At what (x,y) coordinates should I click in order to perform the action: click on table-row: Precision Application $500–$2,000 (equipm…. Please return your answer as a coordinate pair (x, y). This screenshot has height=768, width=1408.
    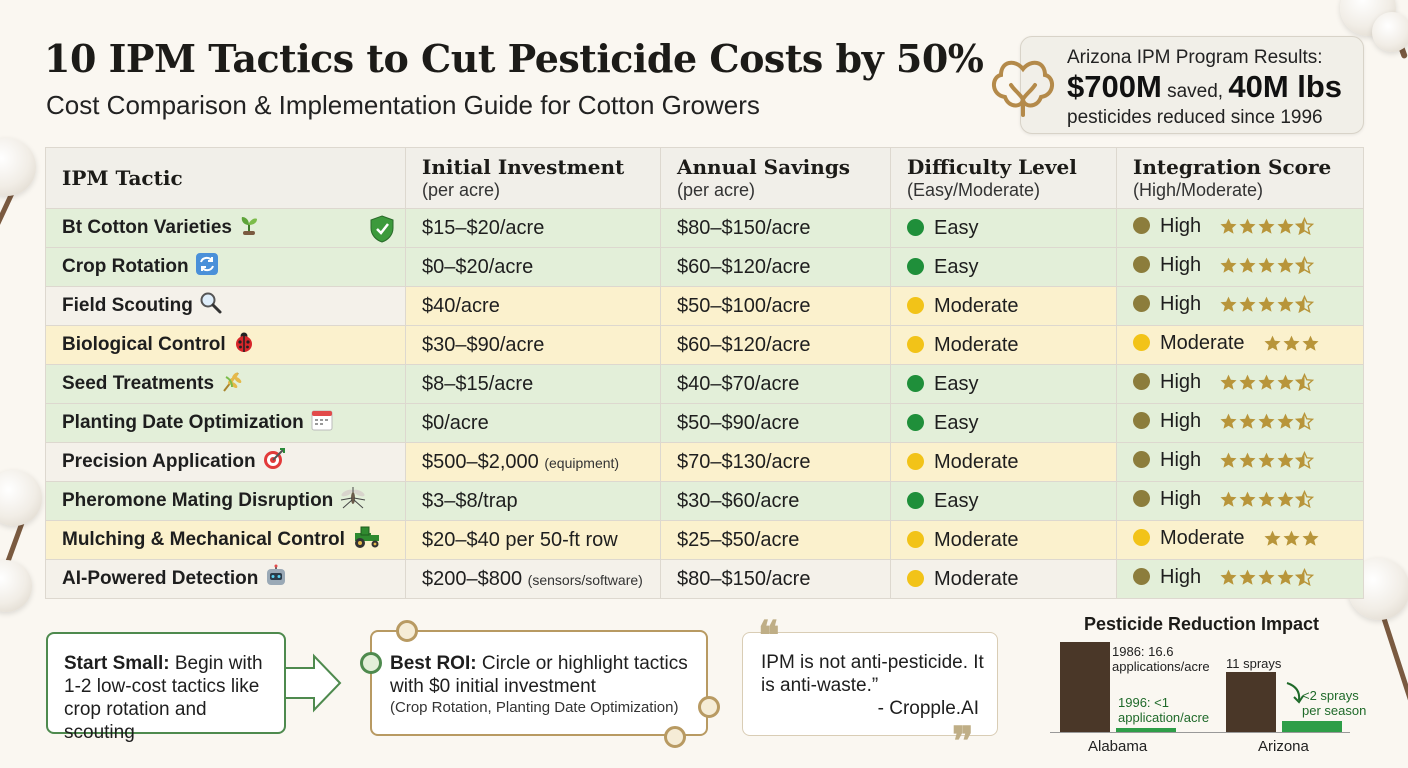
    Looking at the image, I should click on (704, 462).